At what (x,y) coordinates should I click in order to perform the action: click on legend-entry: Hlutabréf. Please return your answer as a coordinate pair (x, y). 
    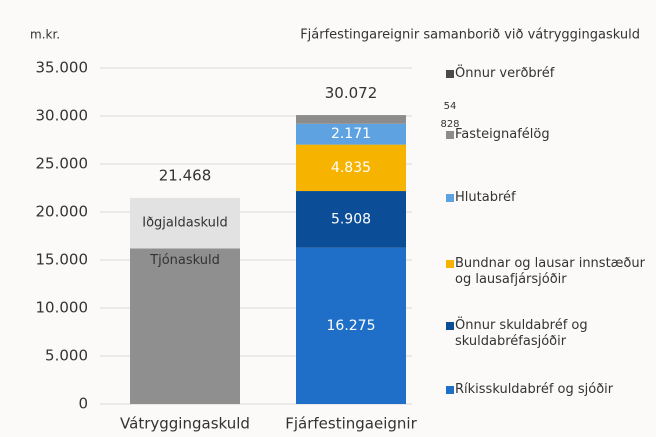
    Looking at the image, I should click on (548, 198).